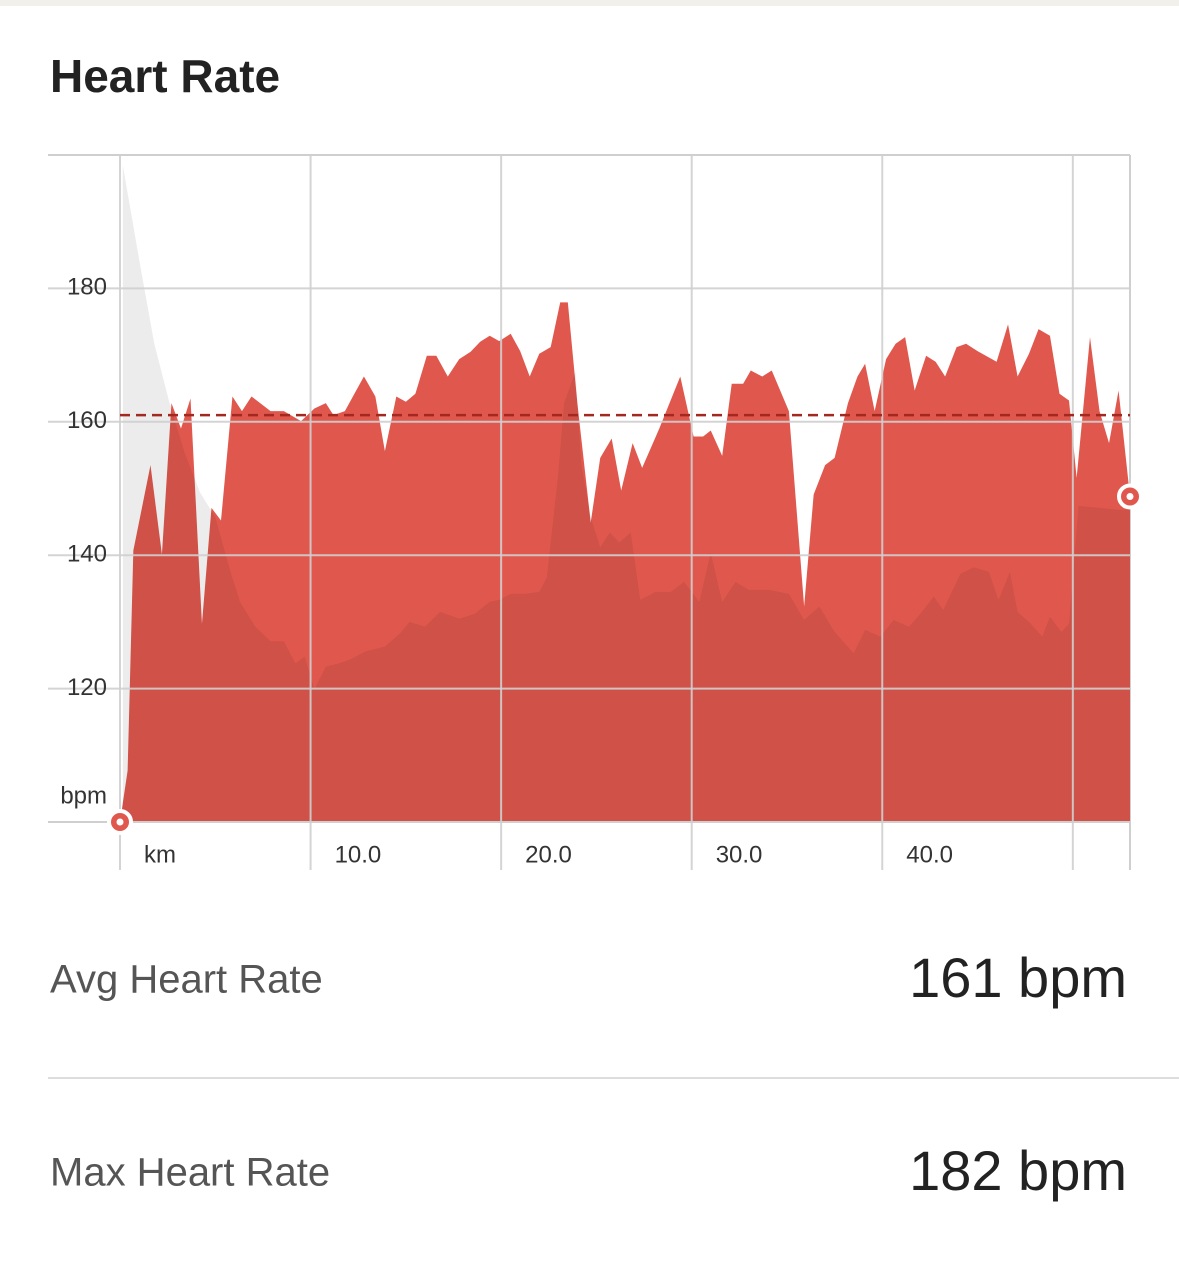 The width and height of the screenshot is (1179, 1282). I want to click on x-tick-label: 20.0, so click(548, 854).